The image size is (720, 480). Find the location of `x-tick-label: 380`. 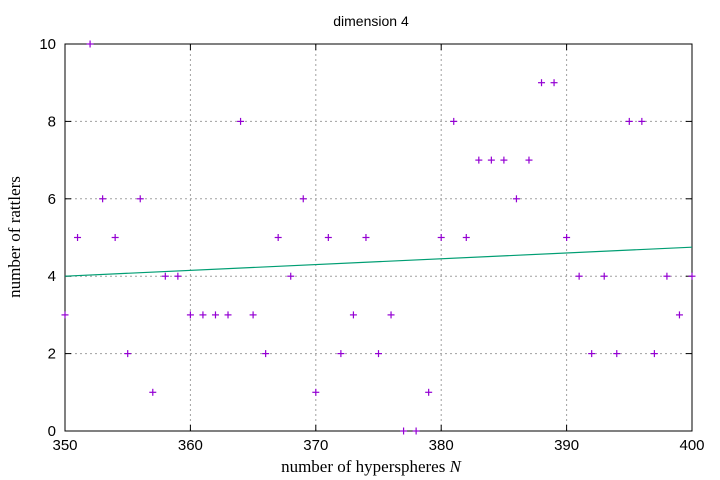

x-tick-label: 380 is located at coordinates (441, 445).